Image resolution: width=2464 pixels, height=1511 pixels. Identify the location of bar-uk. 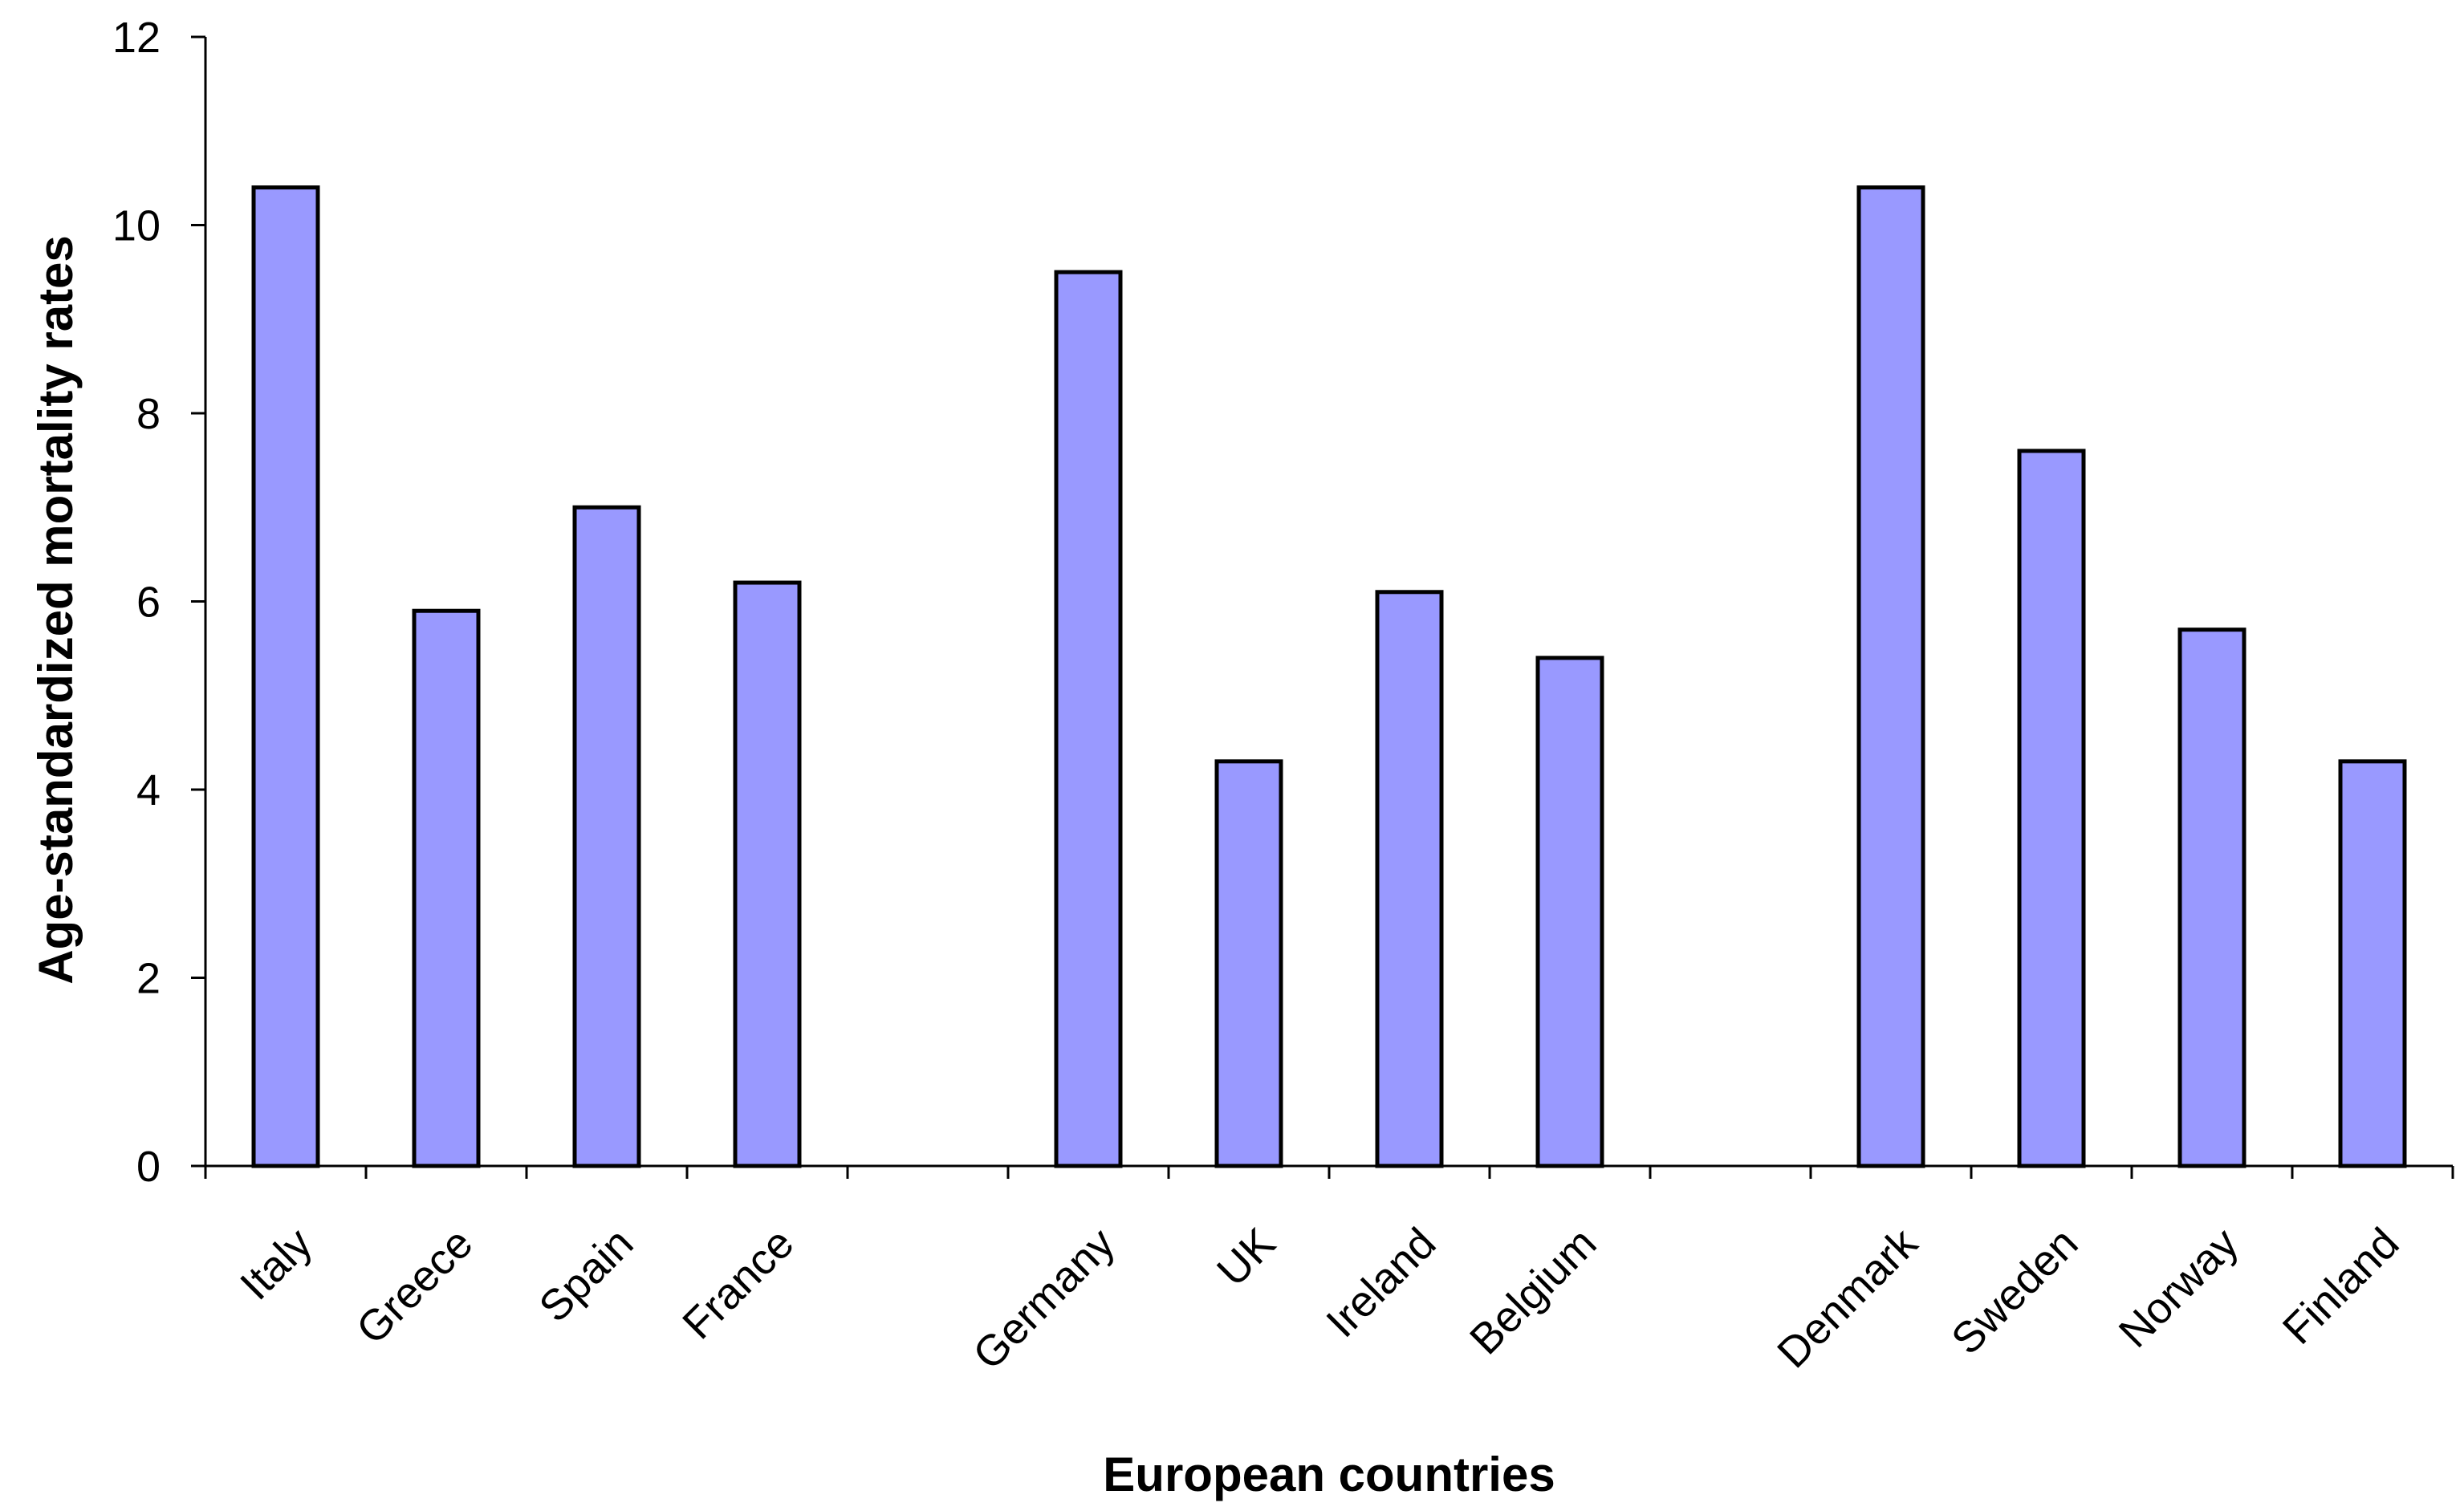
(1248, 963).